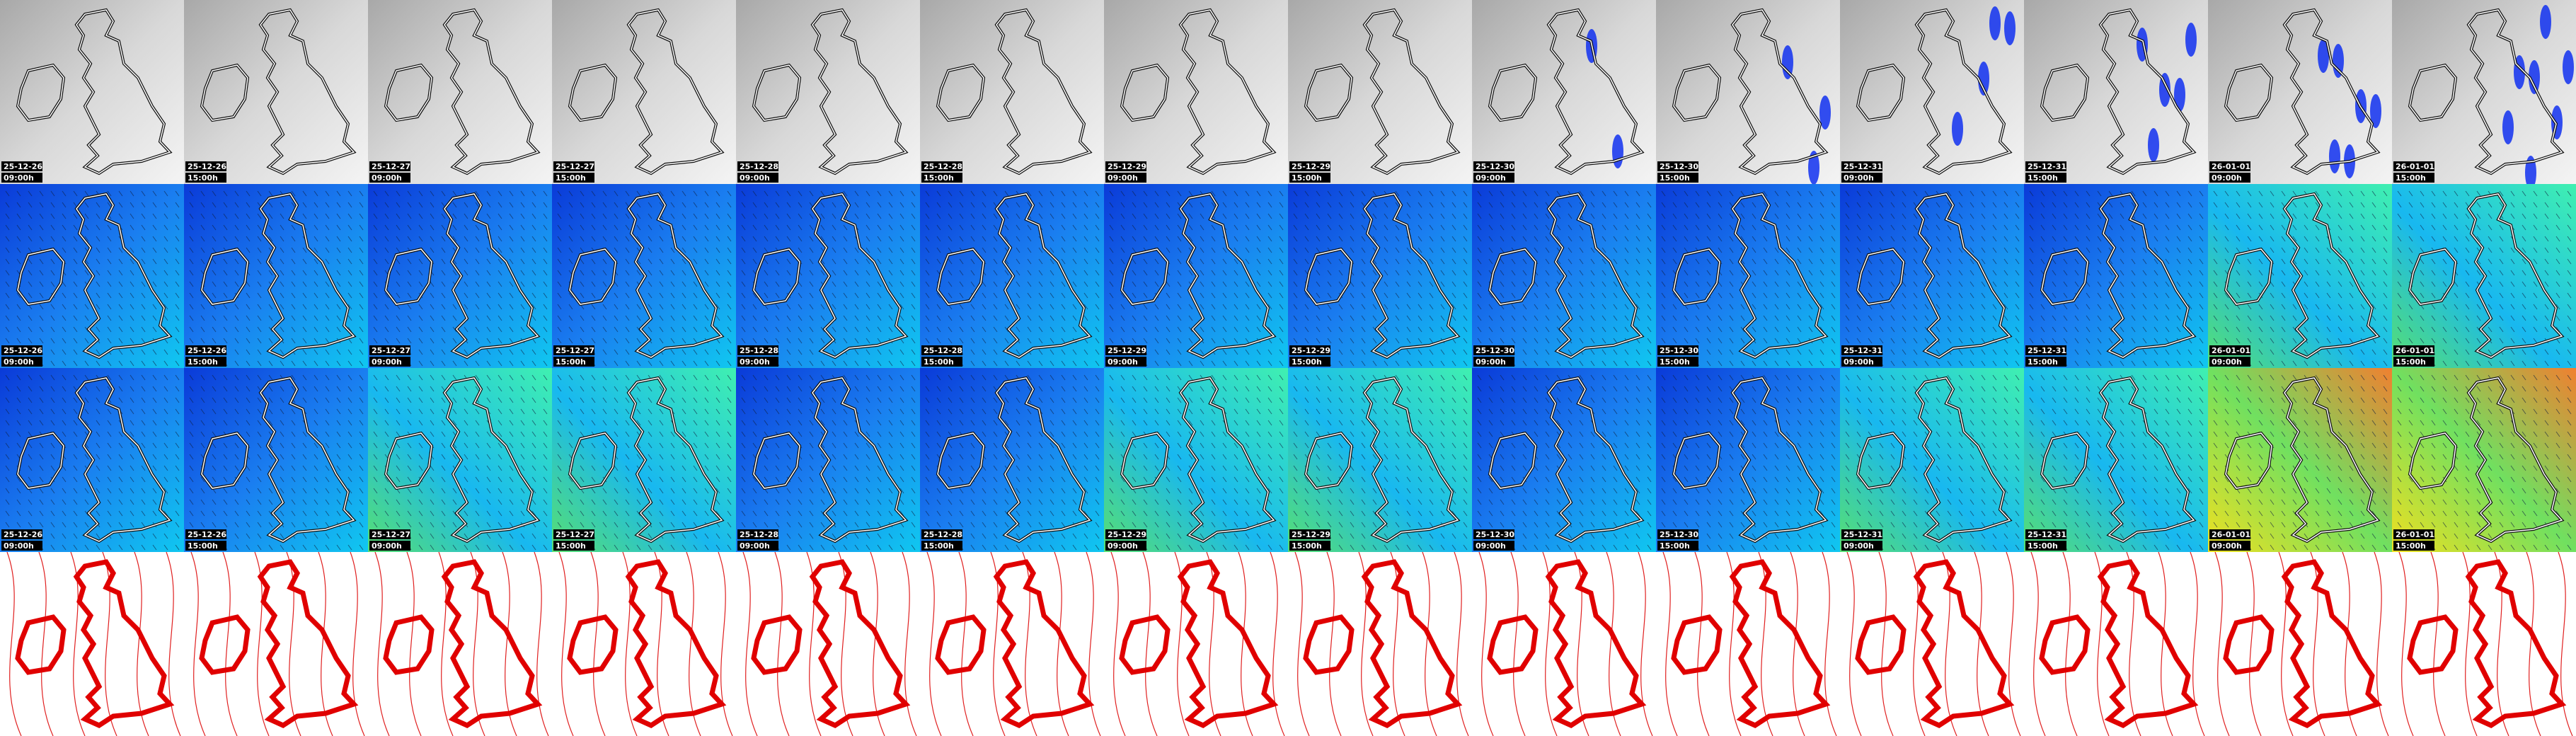 This screenshot has width=2576, height=736. I want to click on label-box, so click(390, 166).